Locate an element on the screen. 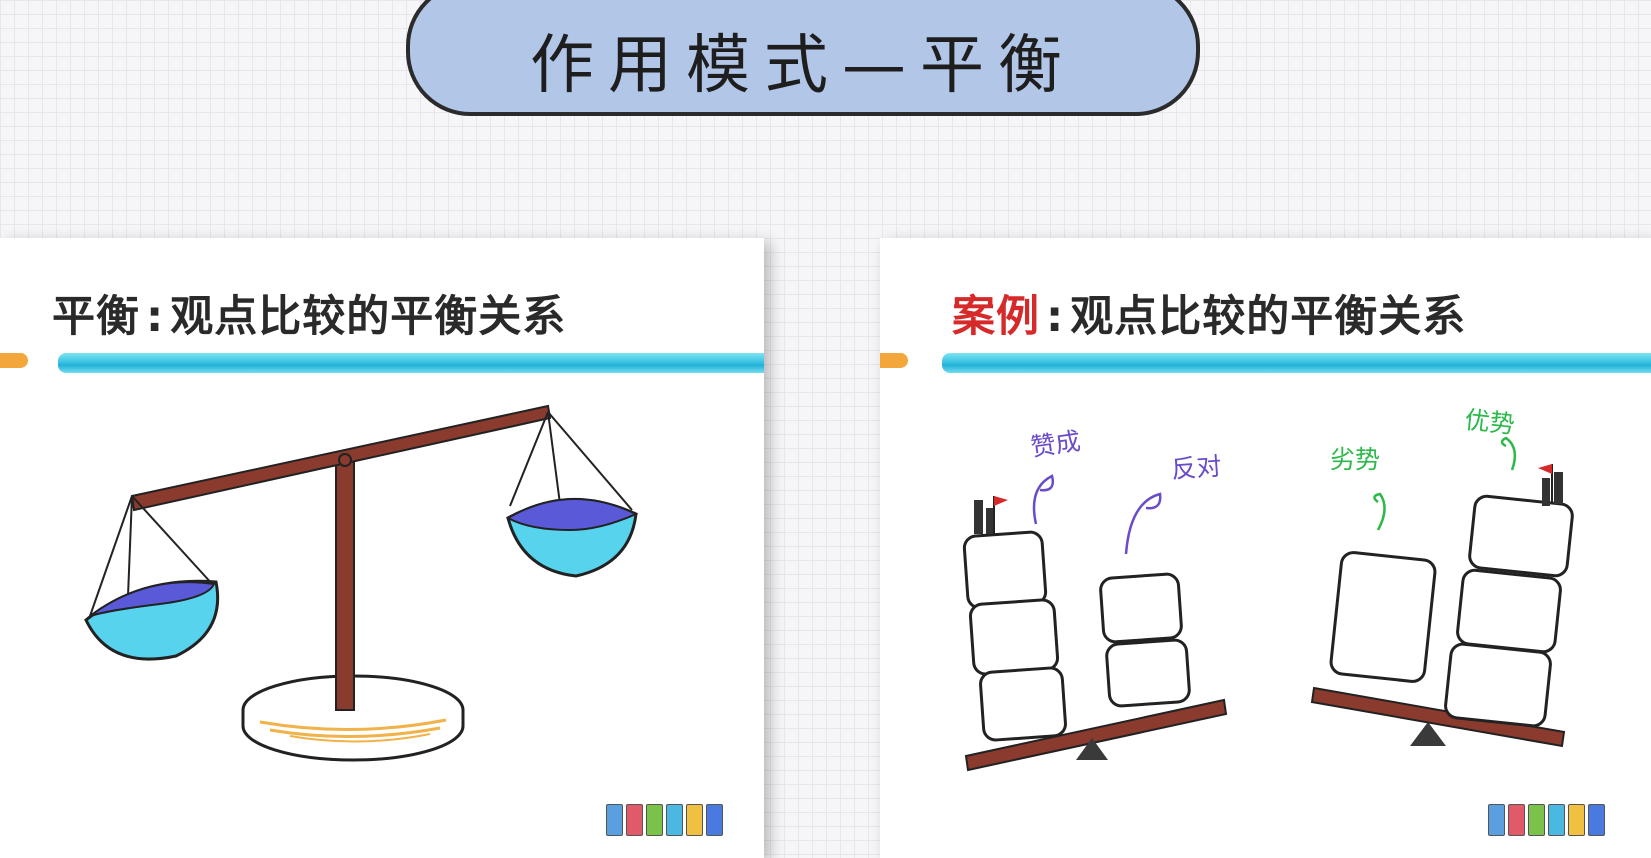 The width and height of the screenshot is (1651, 858). left-pan-top is located at coordinates (152, 599).